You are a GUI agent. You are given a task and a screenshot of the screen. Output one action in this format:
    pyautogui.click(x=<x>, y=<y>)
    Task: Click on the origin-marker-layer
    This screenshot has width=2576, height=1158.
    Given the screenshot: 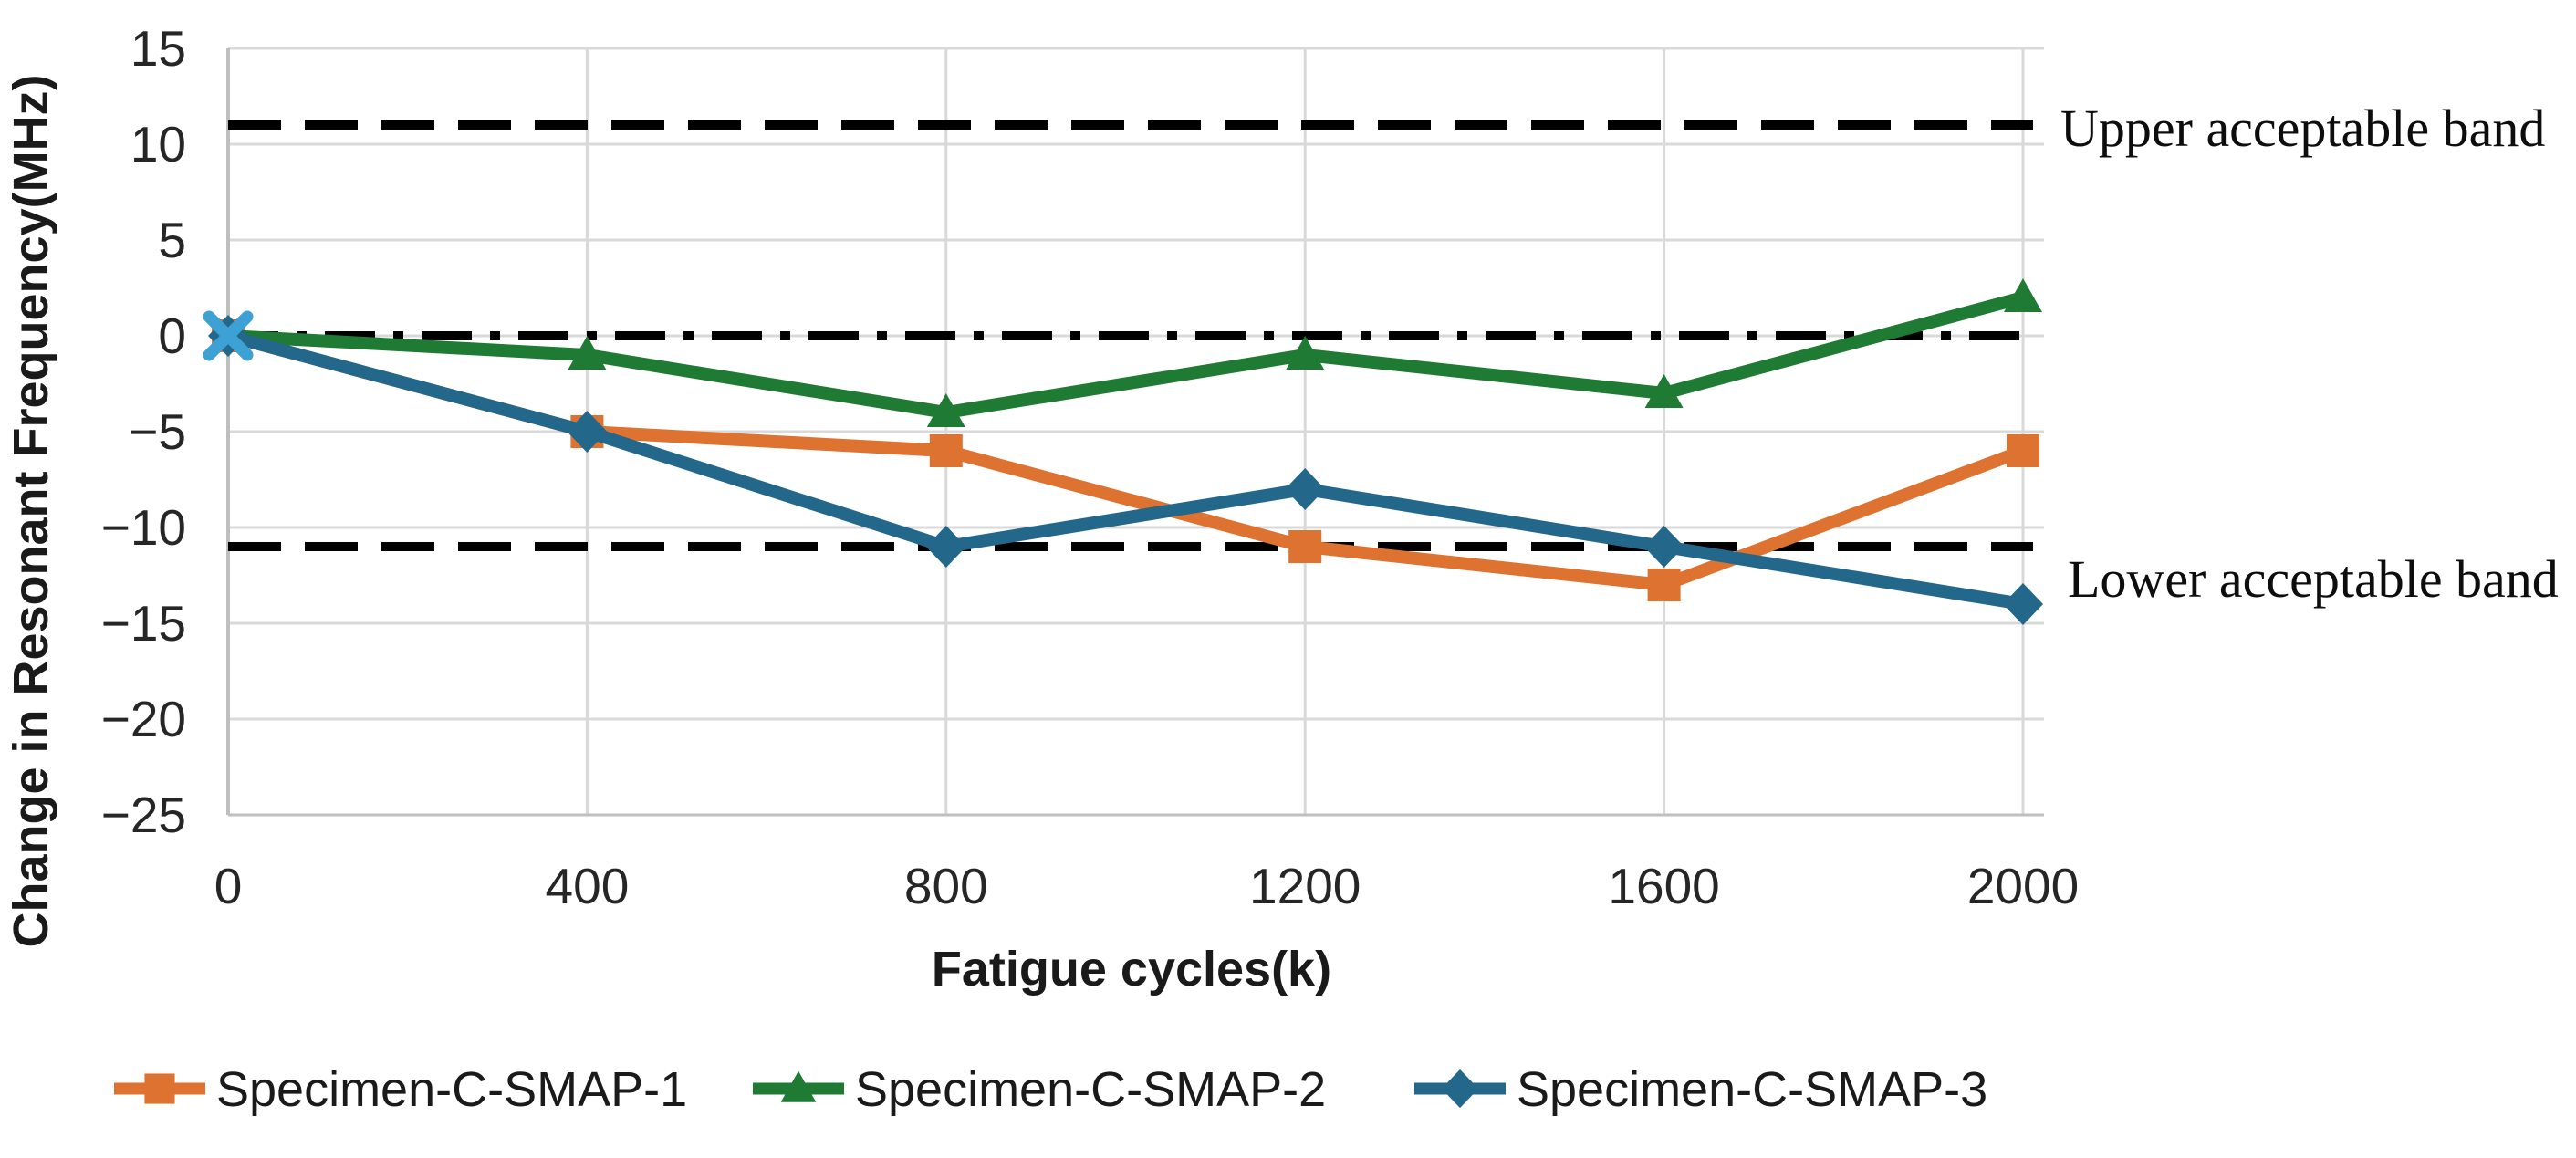 What is the action you would take?
    pyautogui.click(x=228, y=335)
    